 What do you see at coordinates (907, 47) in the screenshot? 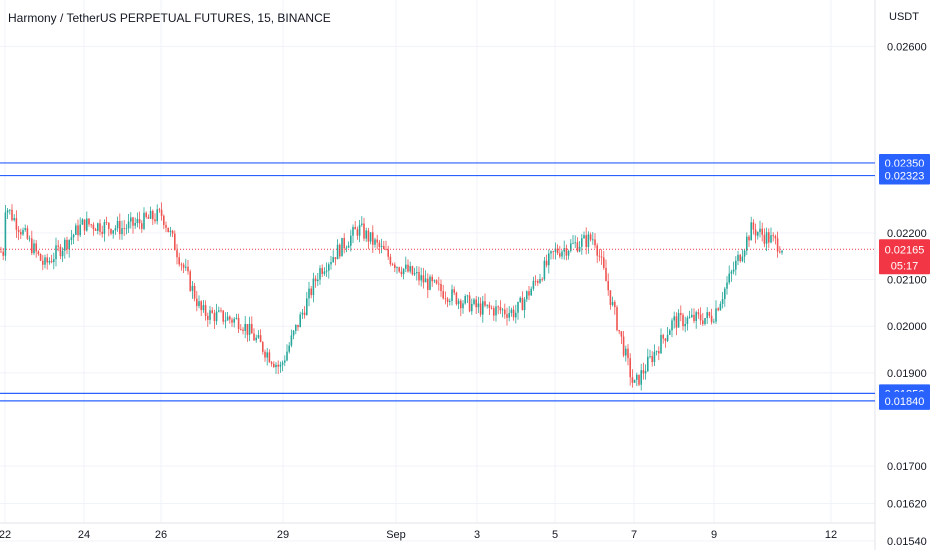
I see `price-tick-label: 0.02600` at bounding box center [907, 47].